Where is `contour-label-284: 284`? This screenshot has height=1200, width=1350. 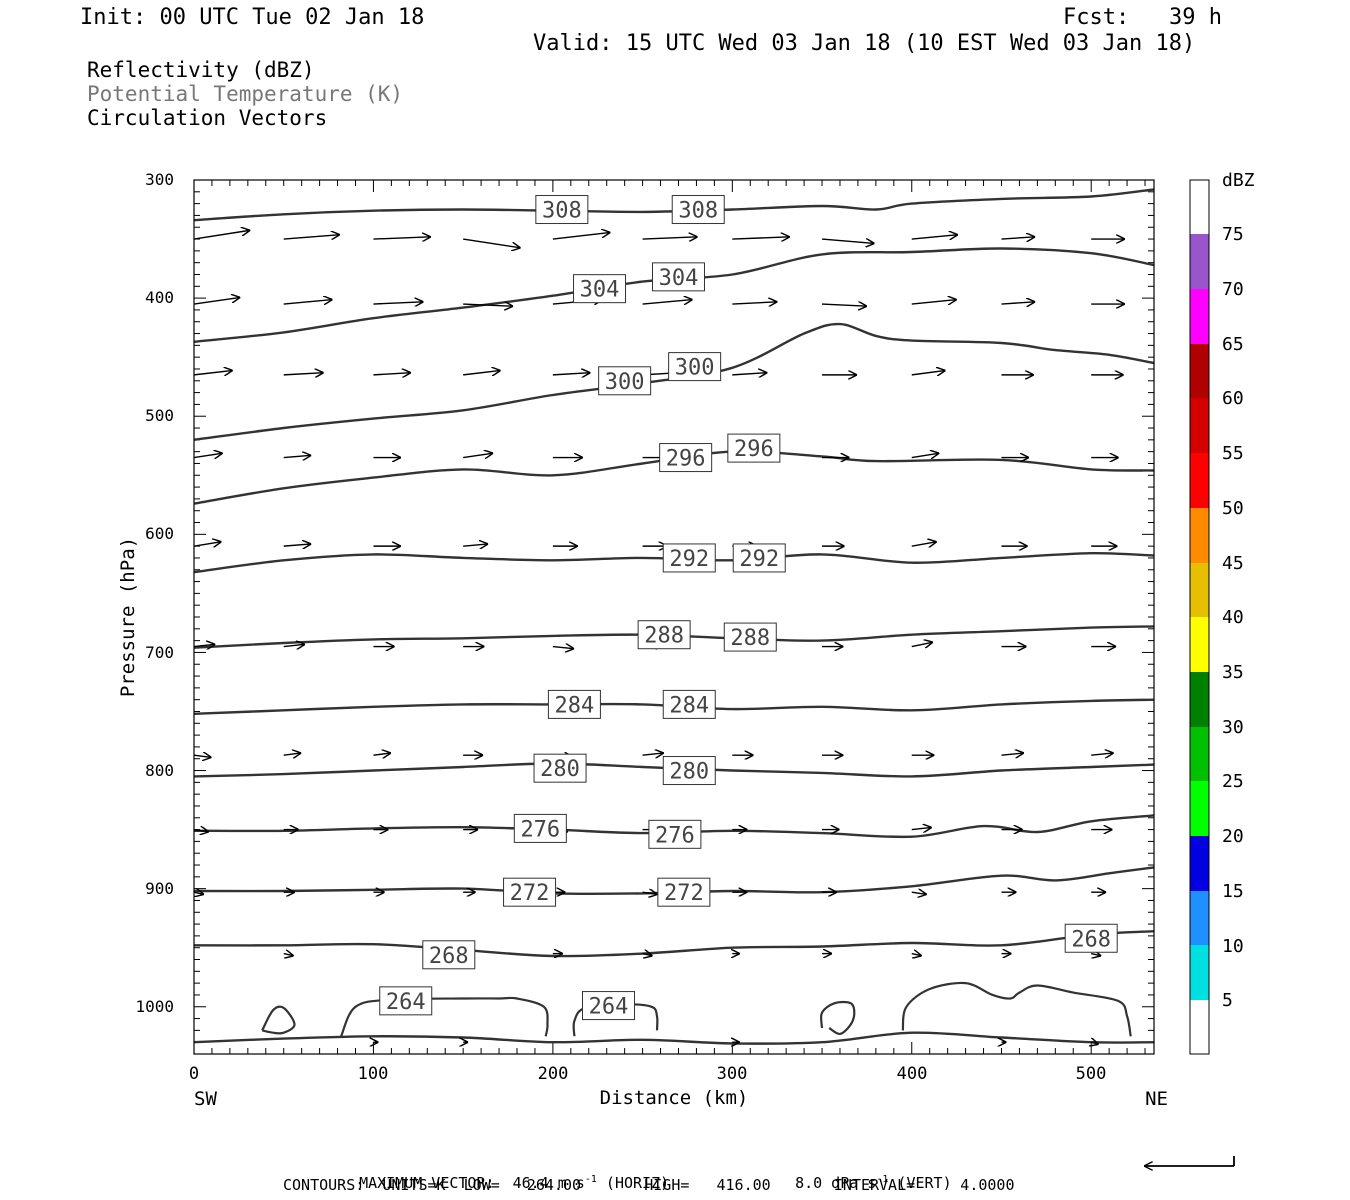 contour-label-284: 284 is located at coordinates (574, 704).